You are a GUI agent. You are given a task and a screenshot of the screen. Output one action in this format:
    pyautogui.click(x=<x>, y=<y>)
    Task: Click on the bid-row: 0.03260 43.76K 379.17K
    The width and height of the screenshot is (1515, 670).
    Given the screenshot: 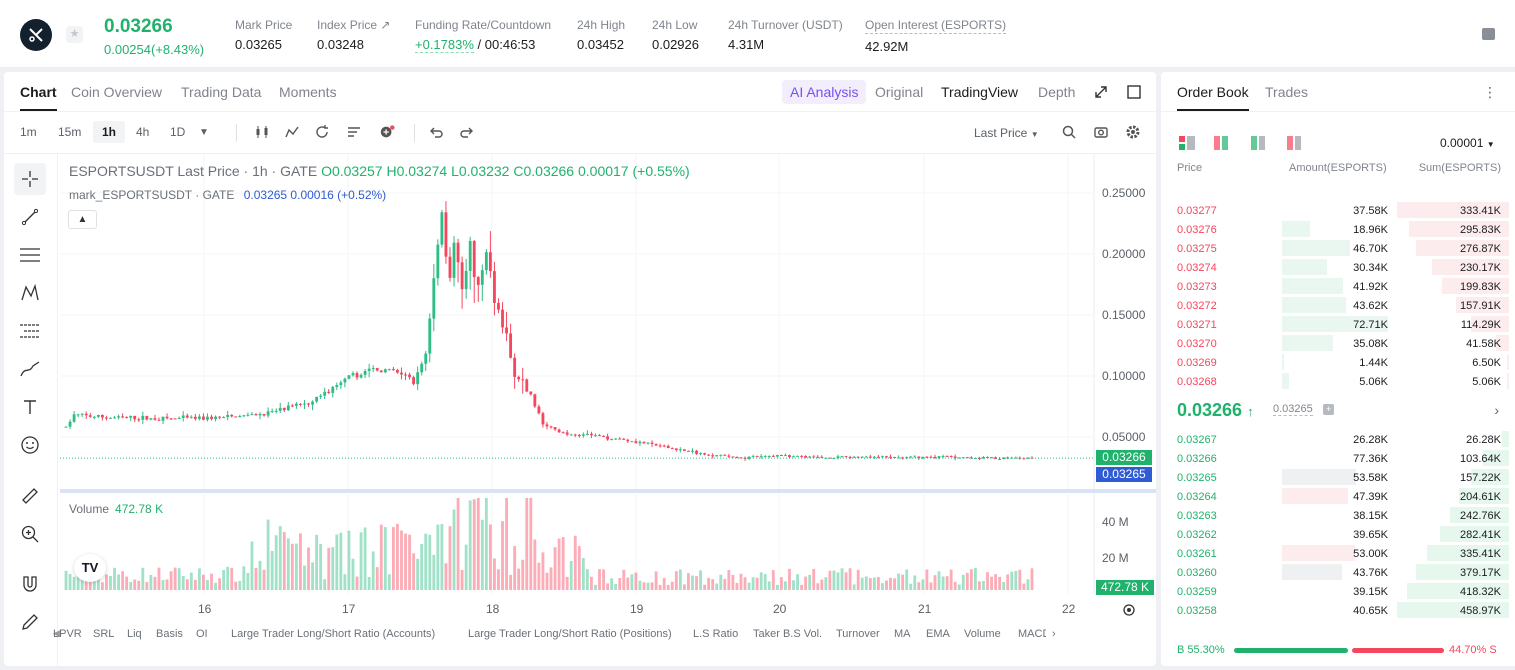 What is the action you would take?
    pyautogui.click(x=1338, y=572)
    